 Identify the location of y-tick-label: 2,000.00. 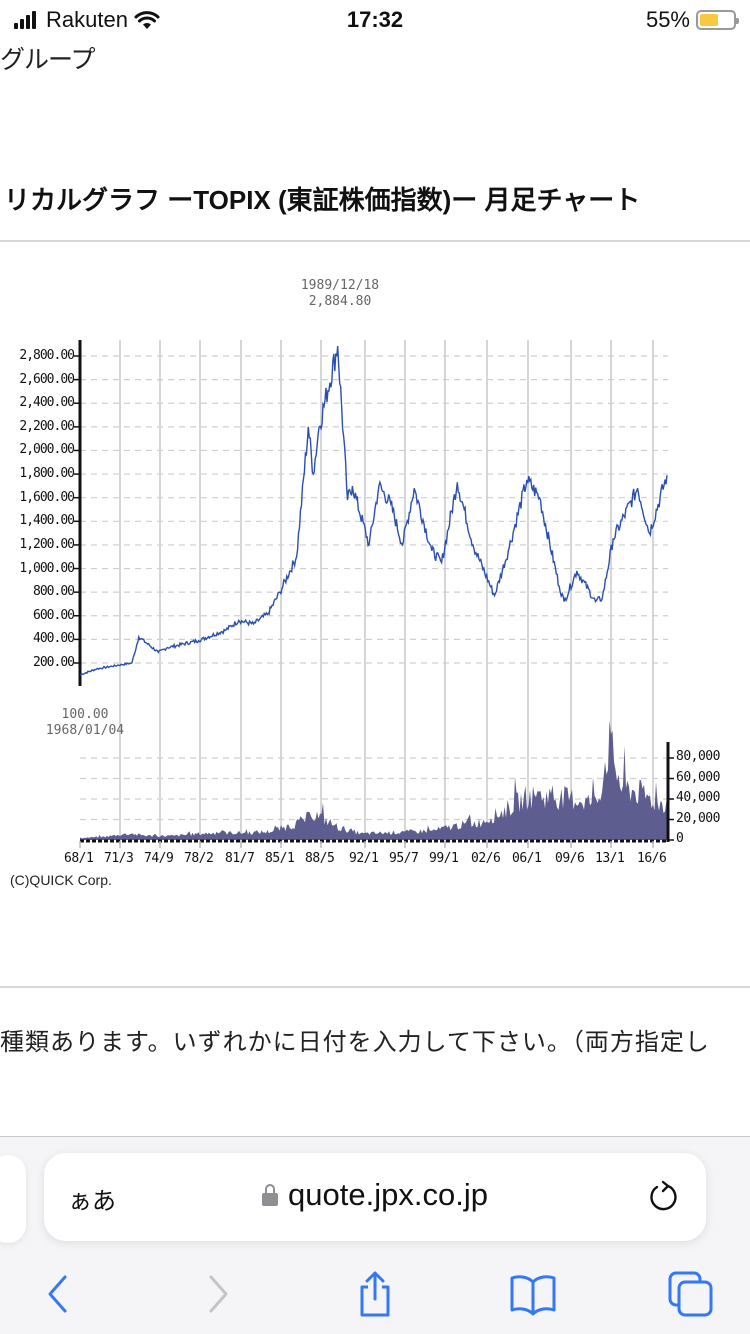
(47, 450).